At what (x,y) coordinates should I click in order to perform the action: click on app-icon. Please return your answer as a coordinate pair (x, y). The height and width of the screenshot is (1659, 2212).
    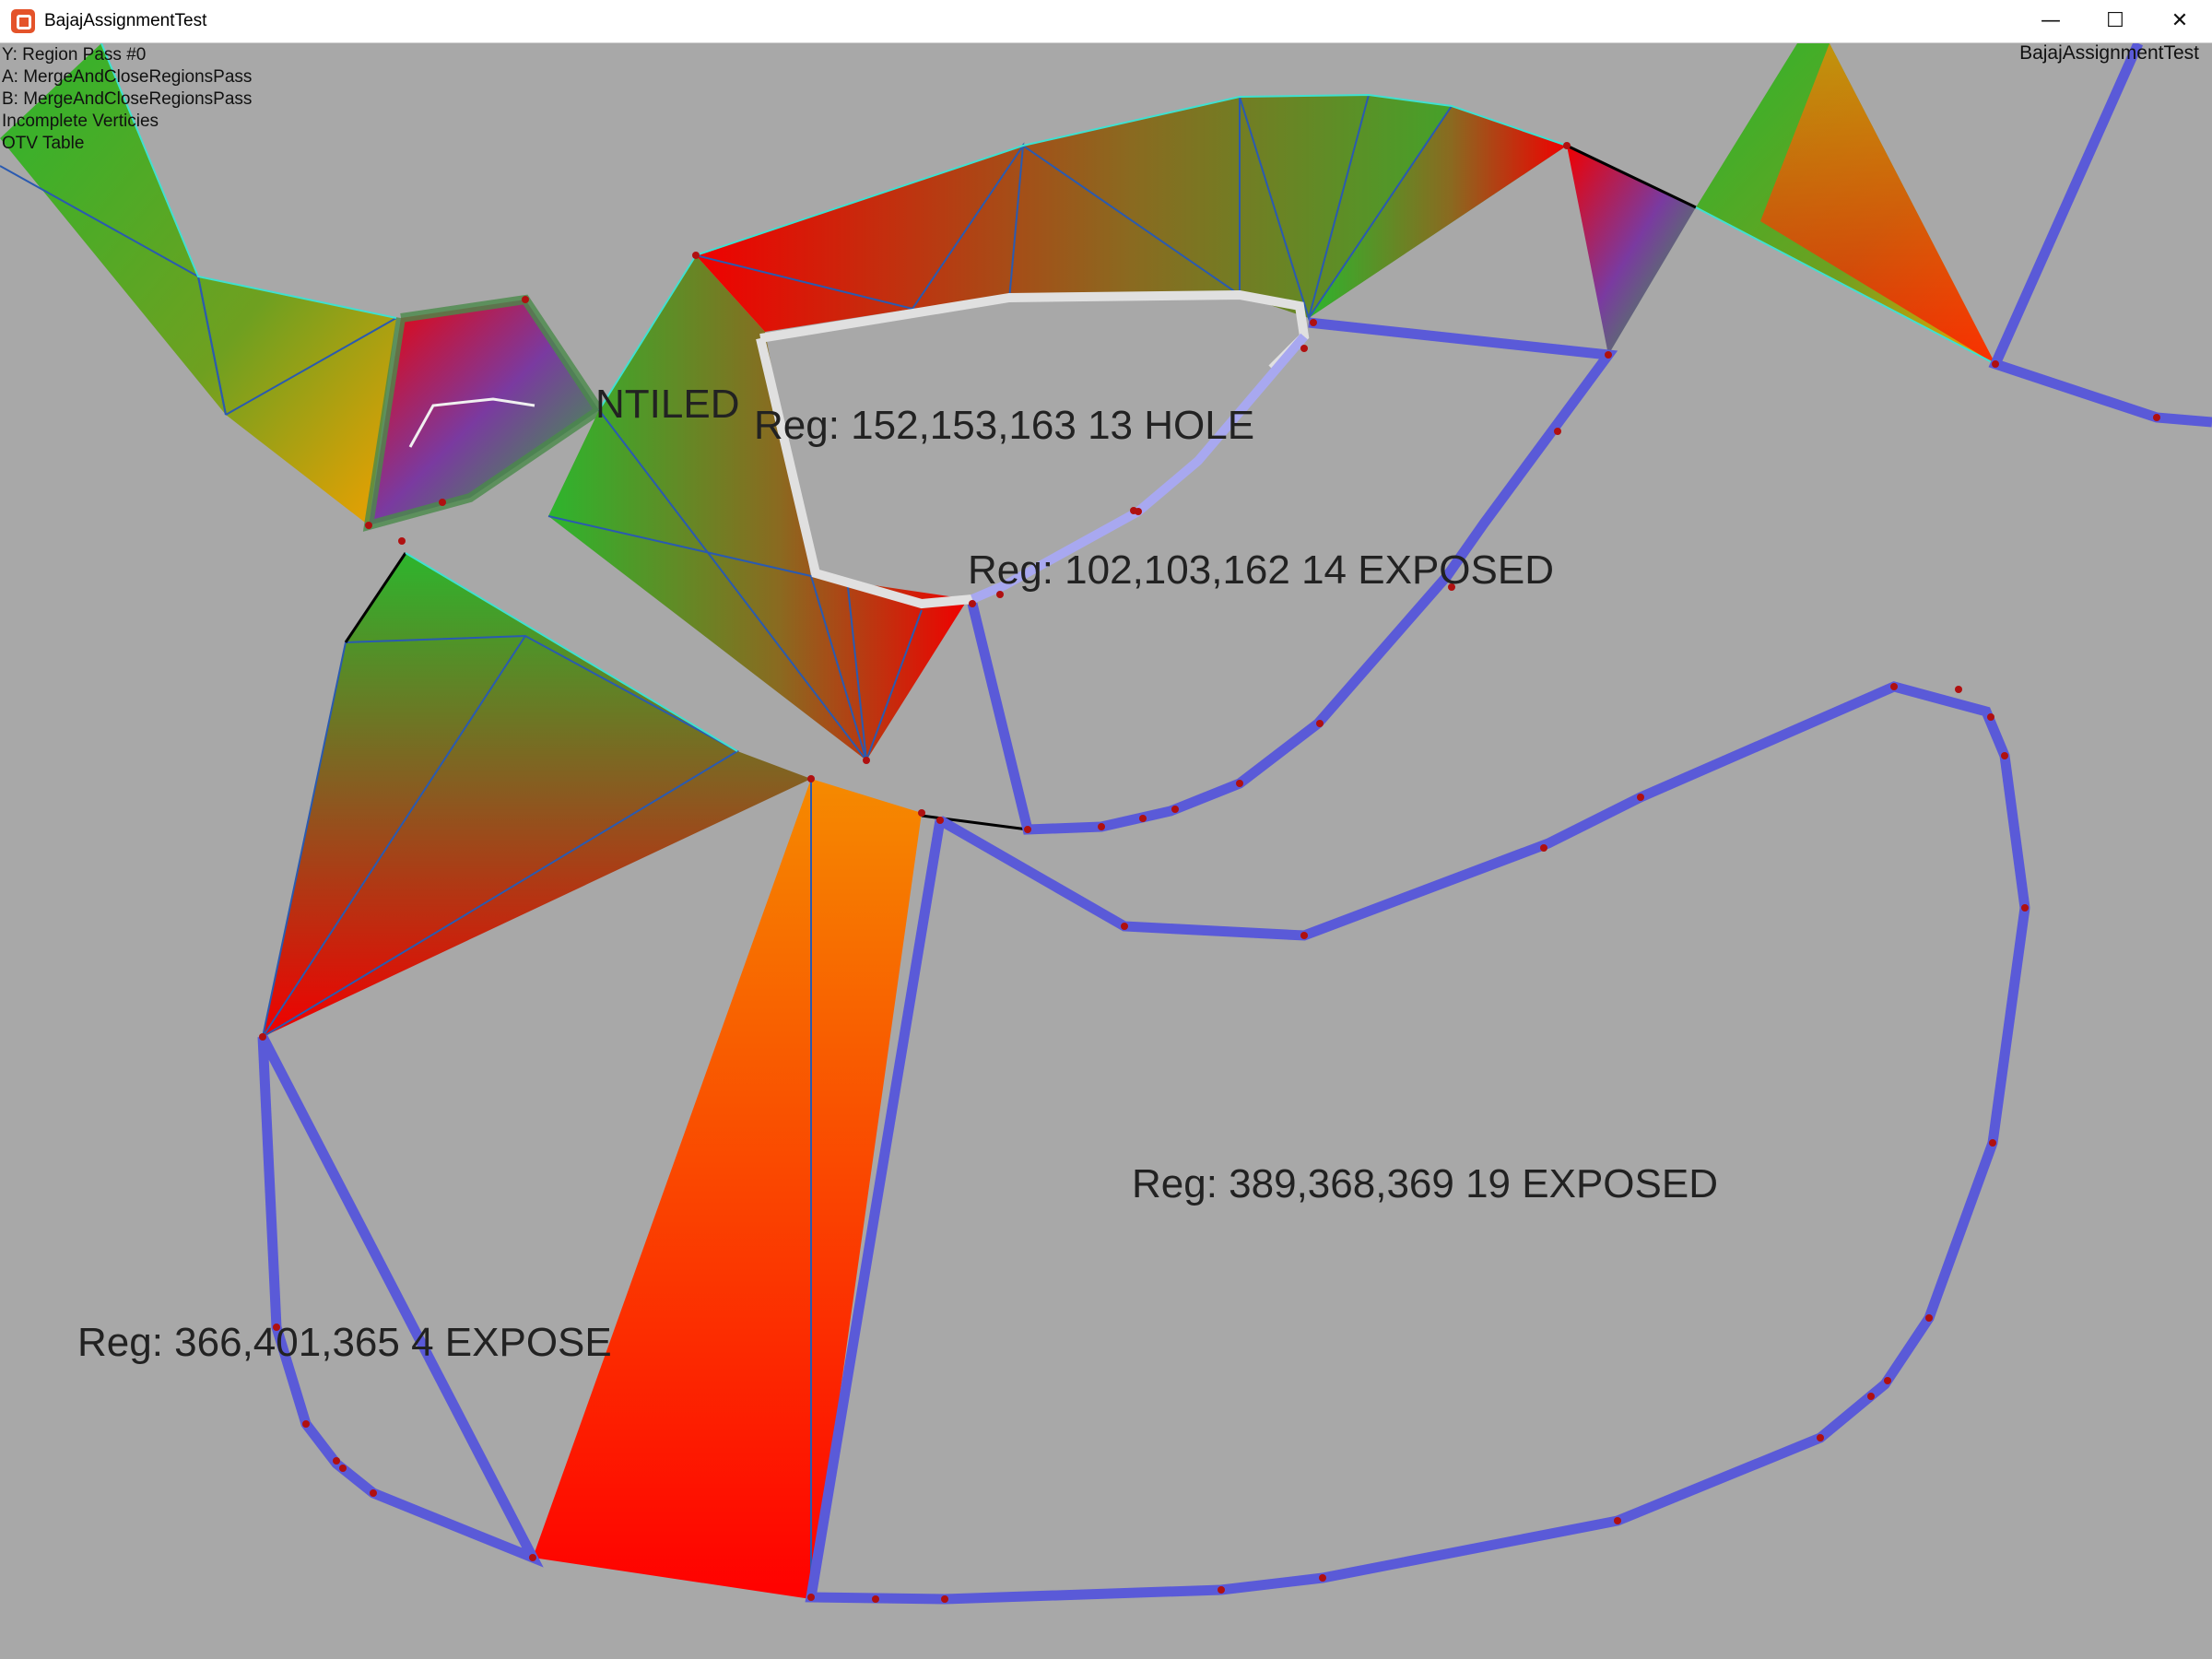
    Looking at the image, I should click on (23, 21).